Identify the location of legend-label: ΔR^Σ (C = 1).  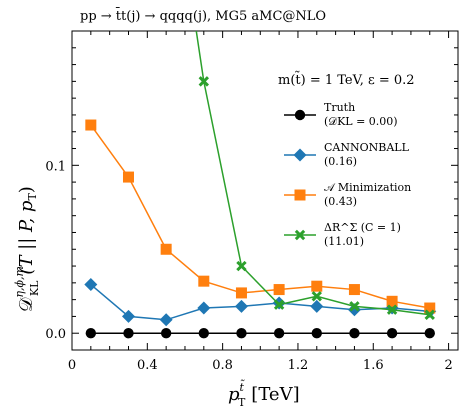
(362, 227).